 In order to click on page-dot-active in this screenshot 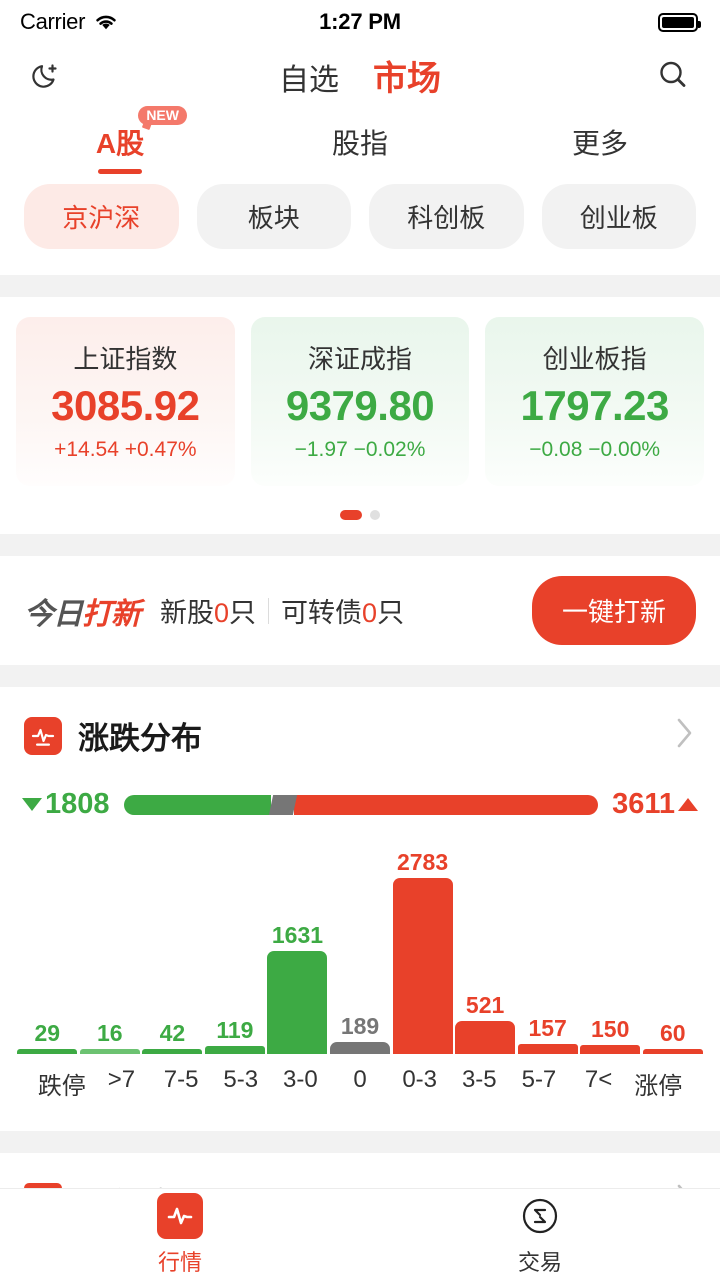, I will do `click(351, 515)`.